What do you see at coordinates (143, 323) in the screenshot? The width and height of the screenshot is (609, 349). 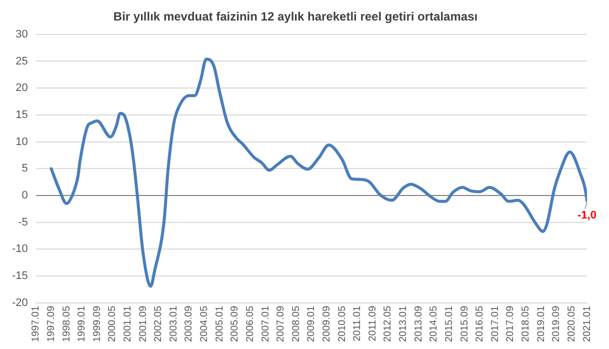 I see `x-tick-label: 2001.09` at bounding box center [143, 323].